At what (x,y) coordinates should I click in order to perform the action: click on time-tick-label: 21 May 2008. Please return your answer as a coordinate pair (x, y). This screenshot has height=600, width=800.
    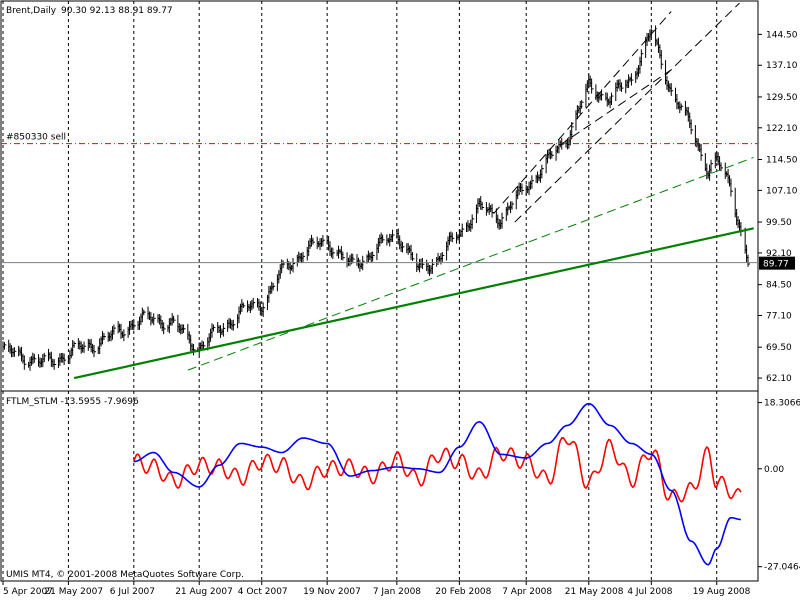
    Looking at the image, I should click on (594, 592).